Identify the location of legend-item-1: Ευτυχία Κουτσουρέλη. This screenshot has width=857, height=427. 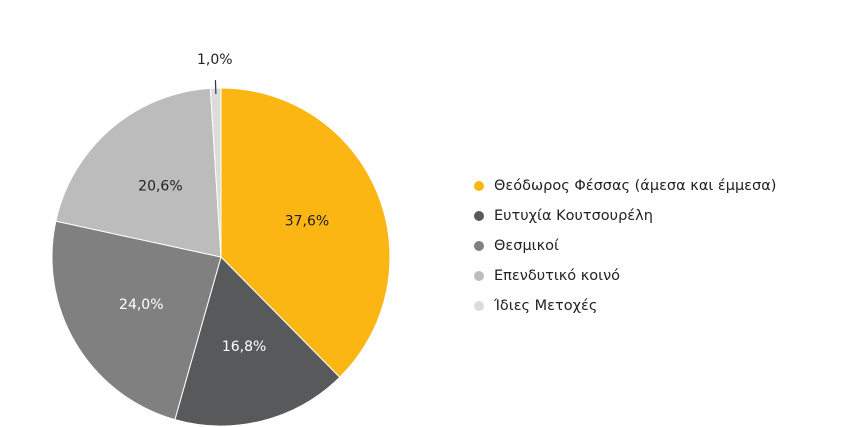
(625, 216).